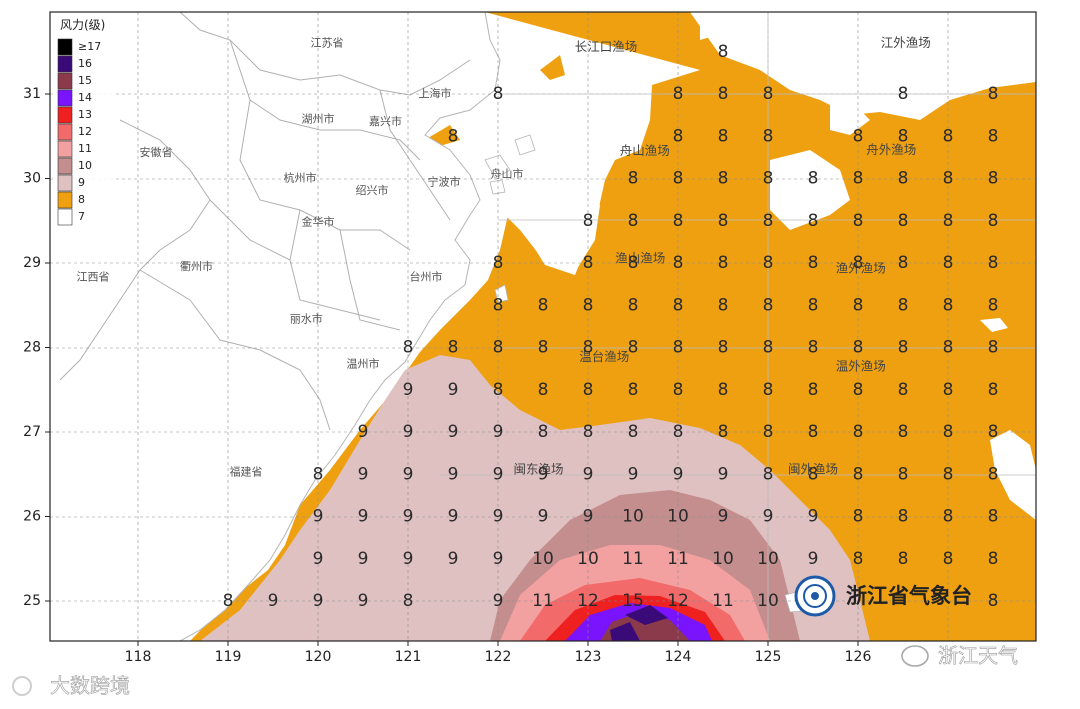 Image resolution: width=1080 pixels, height=709 pixels. I want to click on legend-label: 14, so click(85, 97).